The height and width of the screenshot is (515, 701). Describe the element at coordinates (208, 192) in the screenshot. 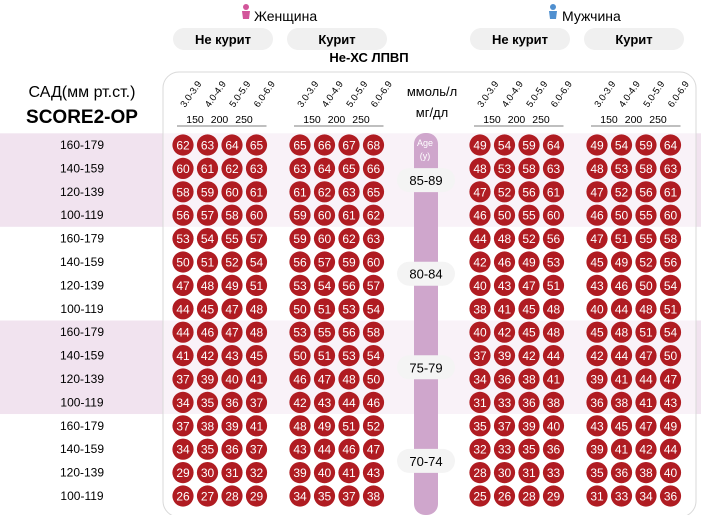

I see `risk-value: 59` at that location.